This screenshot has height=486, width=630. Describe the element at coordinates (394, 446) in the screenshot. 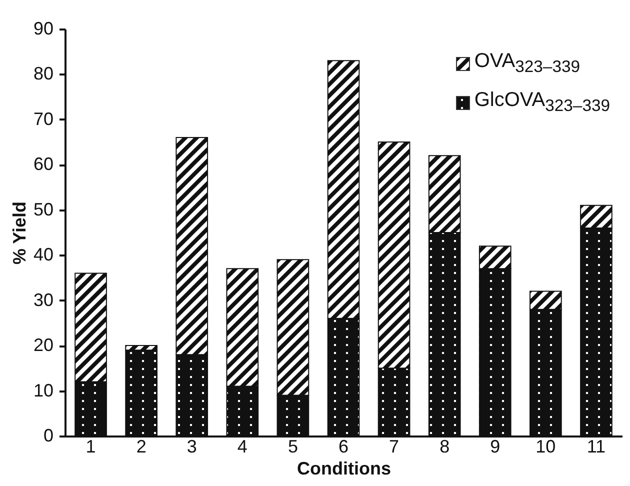

I see `x-tick-label: 7` at that location.